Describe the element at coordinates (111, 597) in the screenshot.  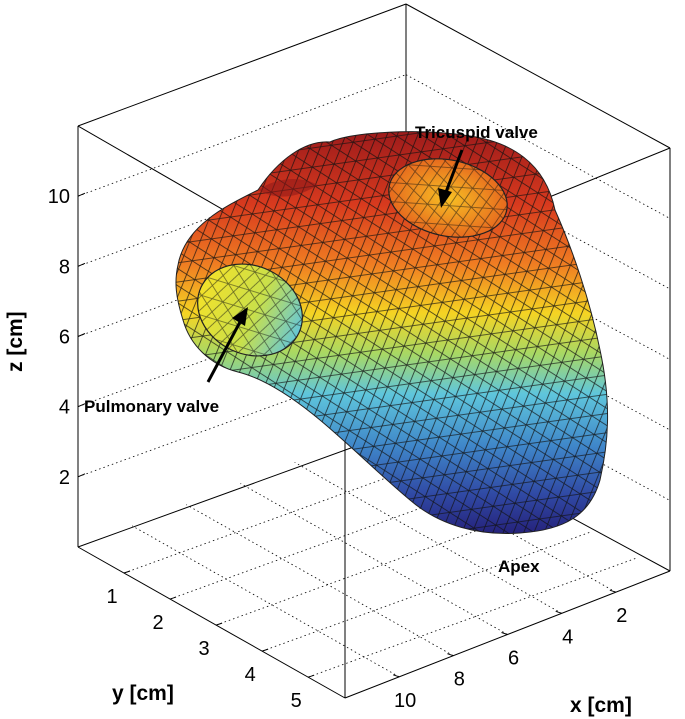
I see `y-tick-label: 1` at that location.